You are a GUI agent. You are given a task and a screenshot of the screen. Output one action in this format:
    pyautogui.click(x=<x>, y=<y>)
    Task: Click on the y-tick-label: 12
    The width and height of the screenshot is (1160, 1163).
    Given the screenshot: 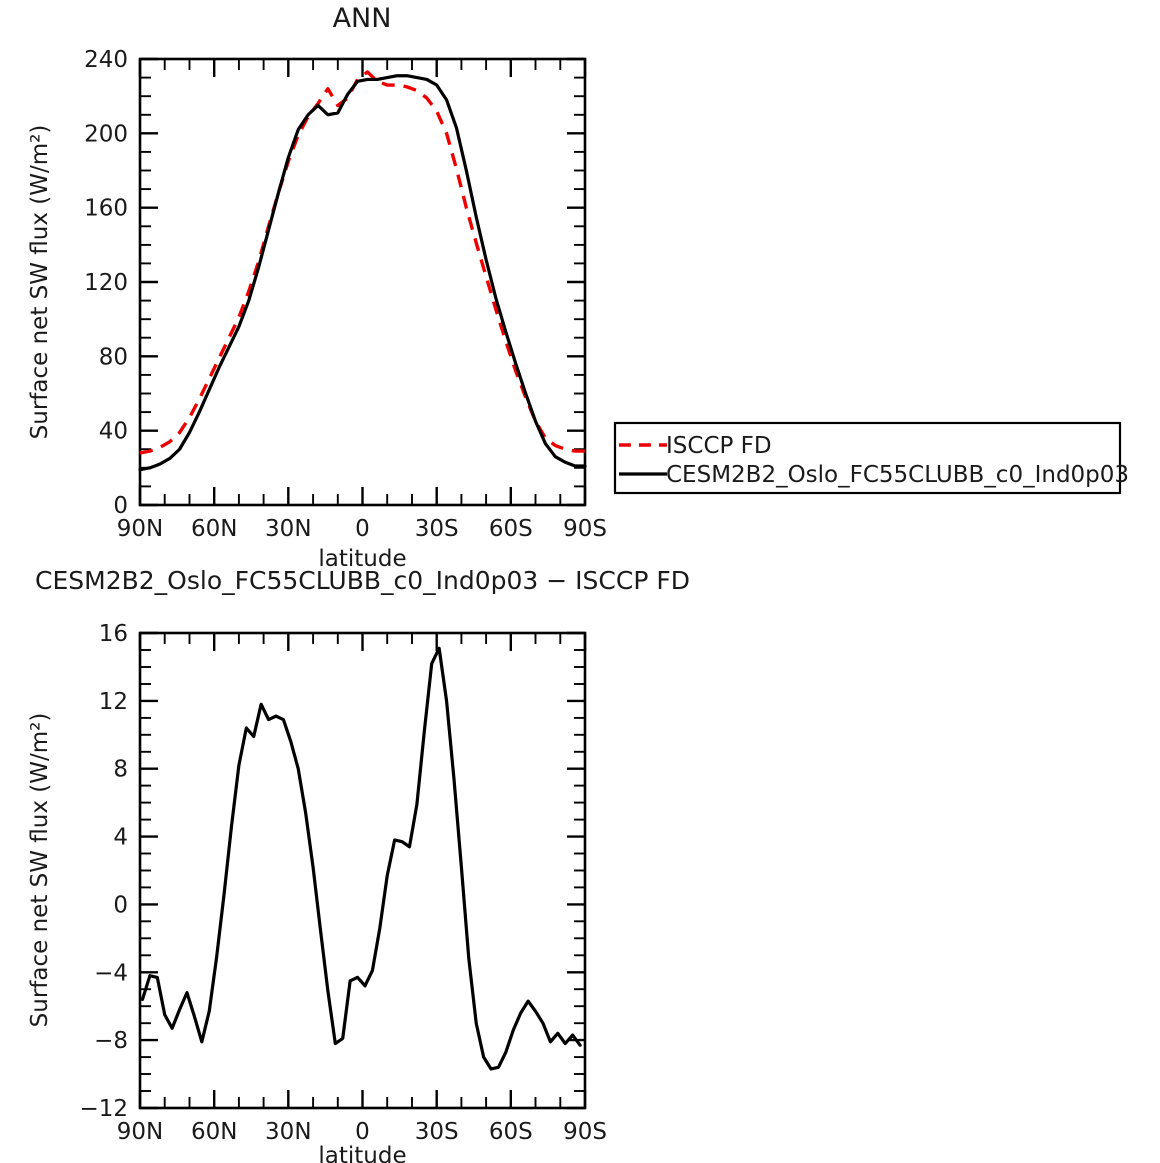 What is the action you would take?
    pyautogui.click(x=113, y=702)
    